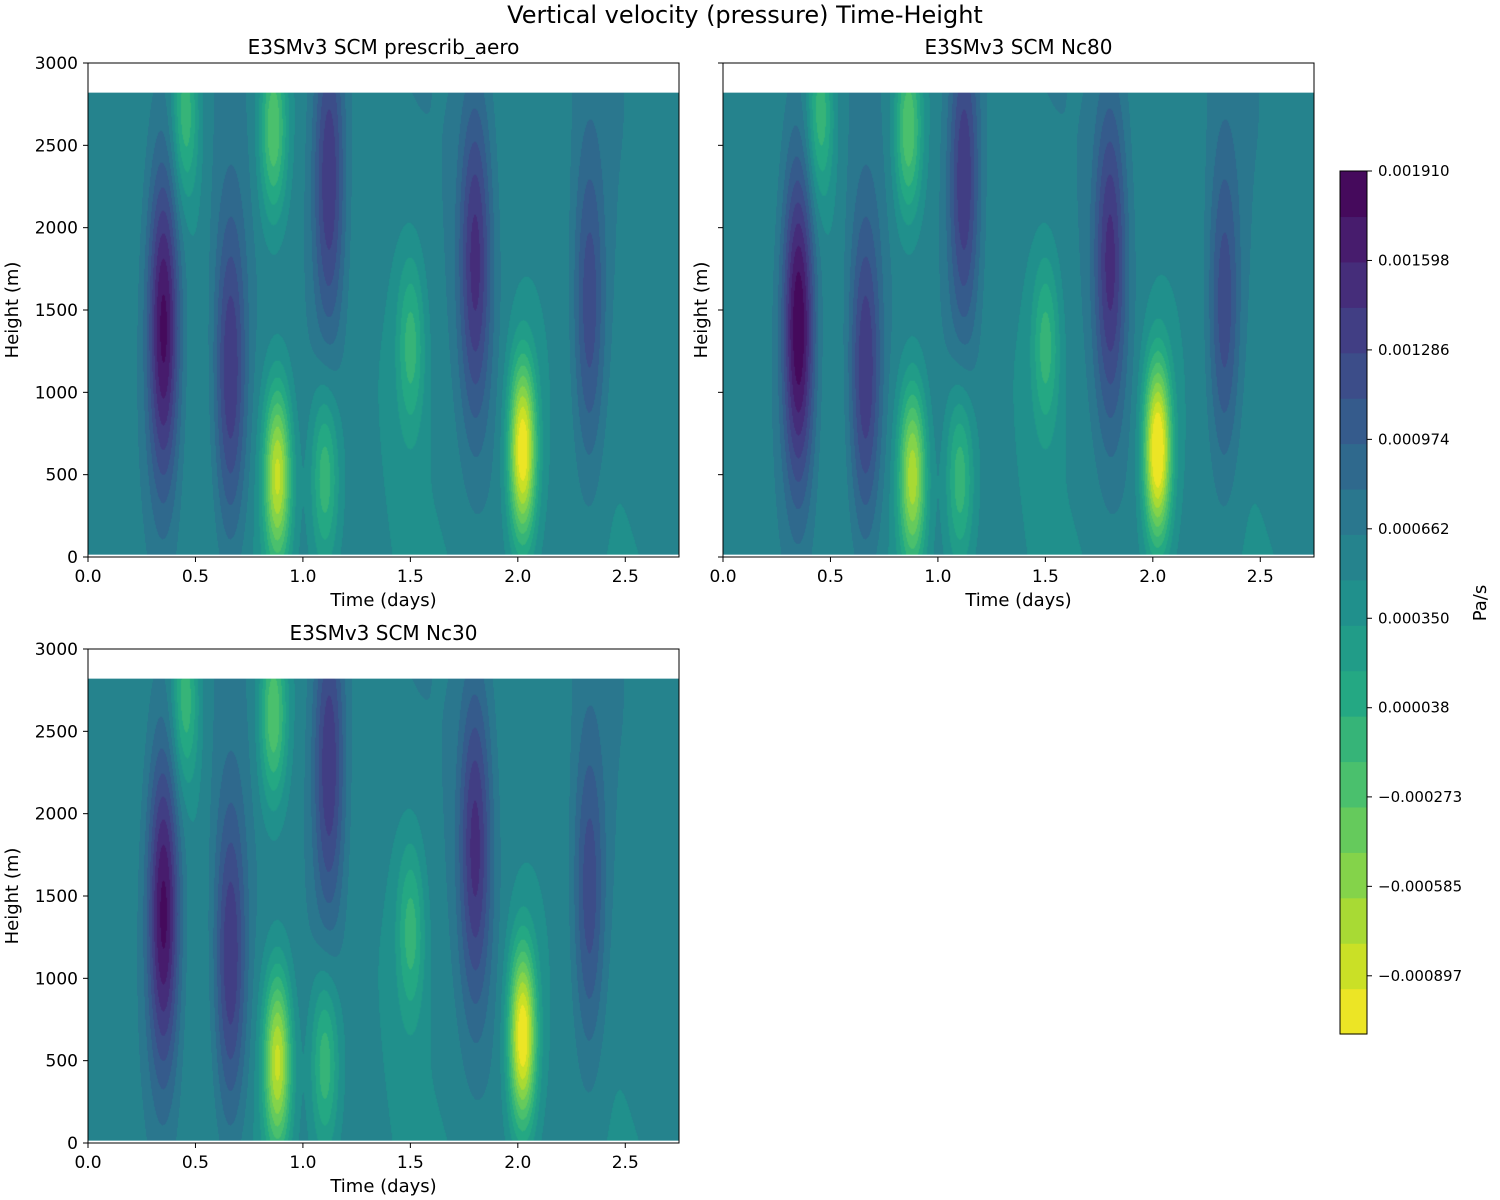  I want to click on colorbar-tick-label: −0.000897, so click(1420, 976).